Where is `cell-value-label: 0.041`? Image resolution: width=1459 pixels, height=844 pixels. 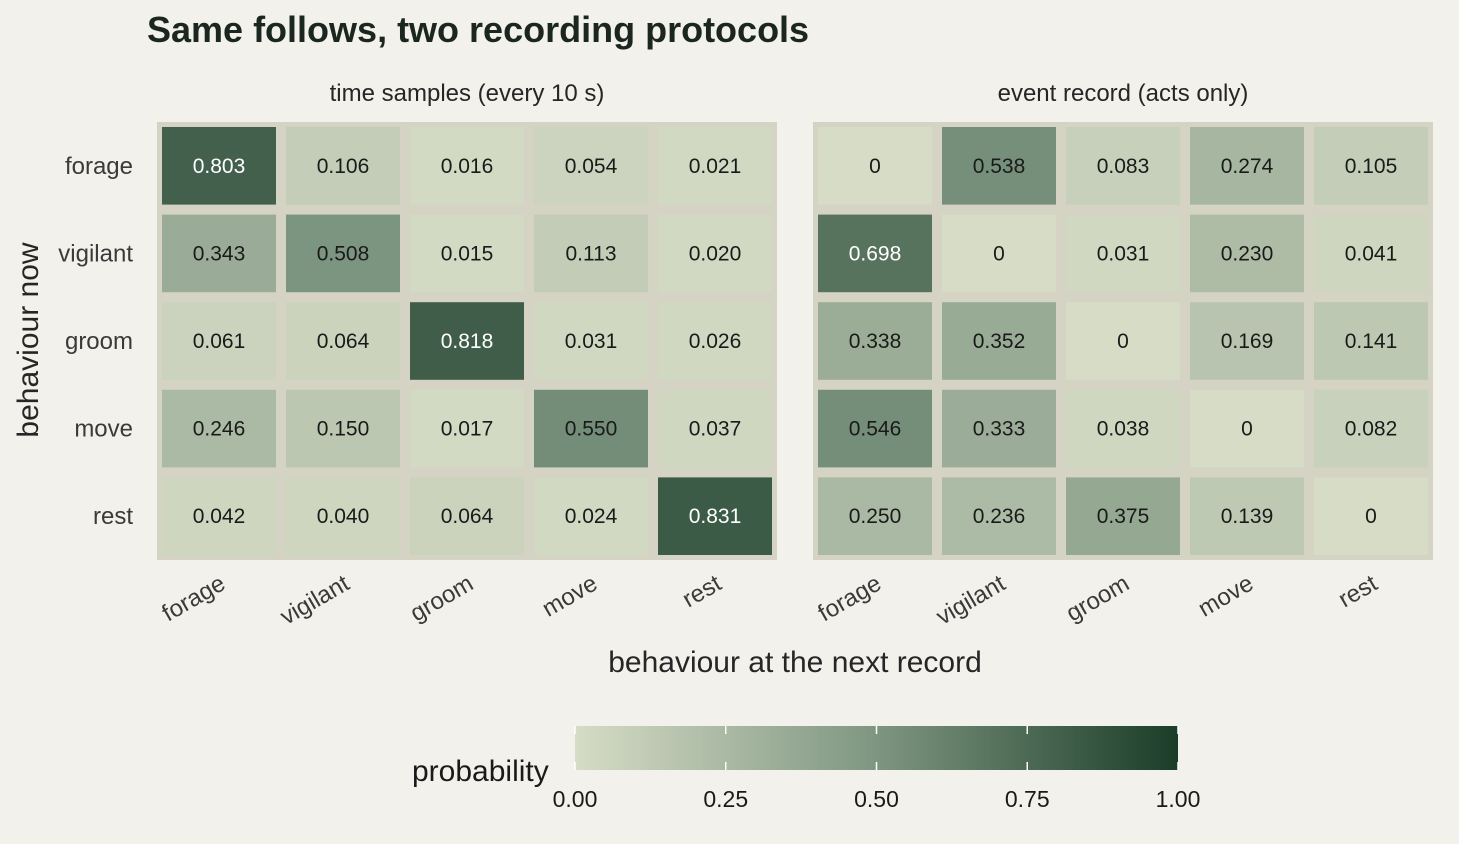
cell-value-label: 0.041 is located at coordinates (1371, 253).